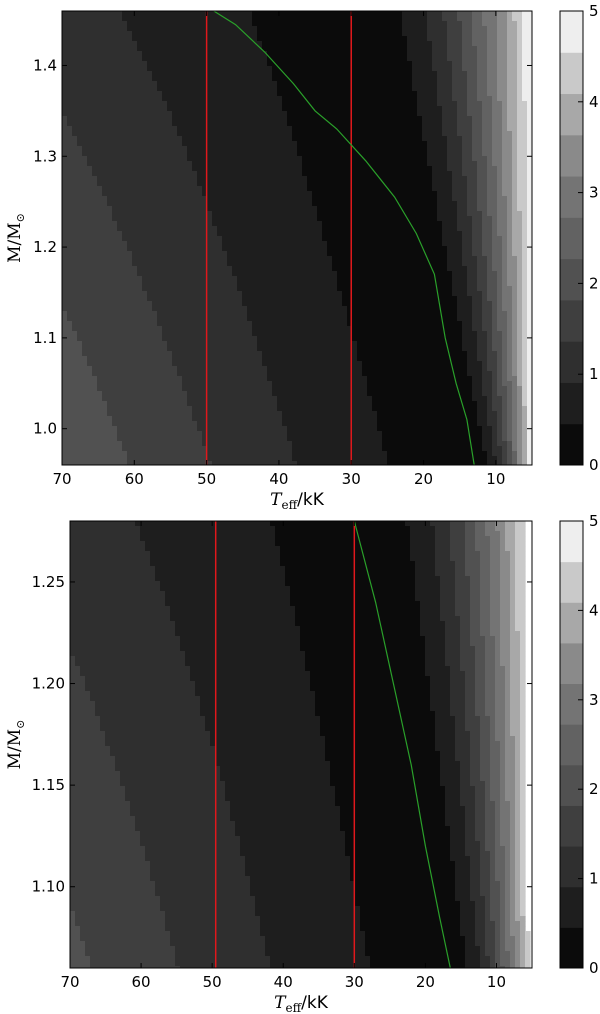 The image size is (600, 1014). What do you see at coordinates (45, 429) in the screenshot?
I see `y-tick-label: 1.0` at bounding box center [45, 429].